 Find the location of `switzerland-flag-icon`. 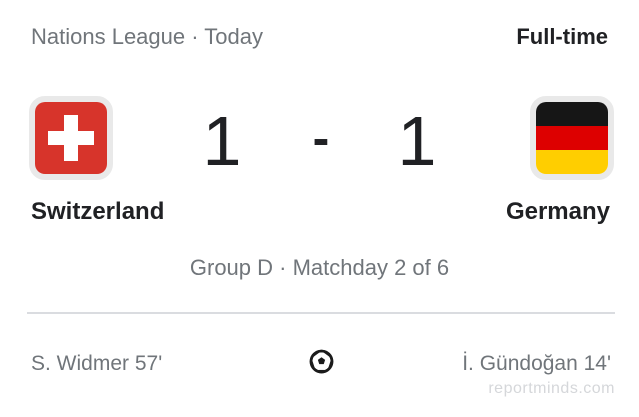

switzerland-flag-icon is located at coordinates (71, 138).